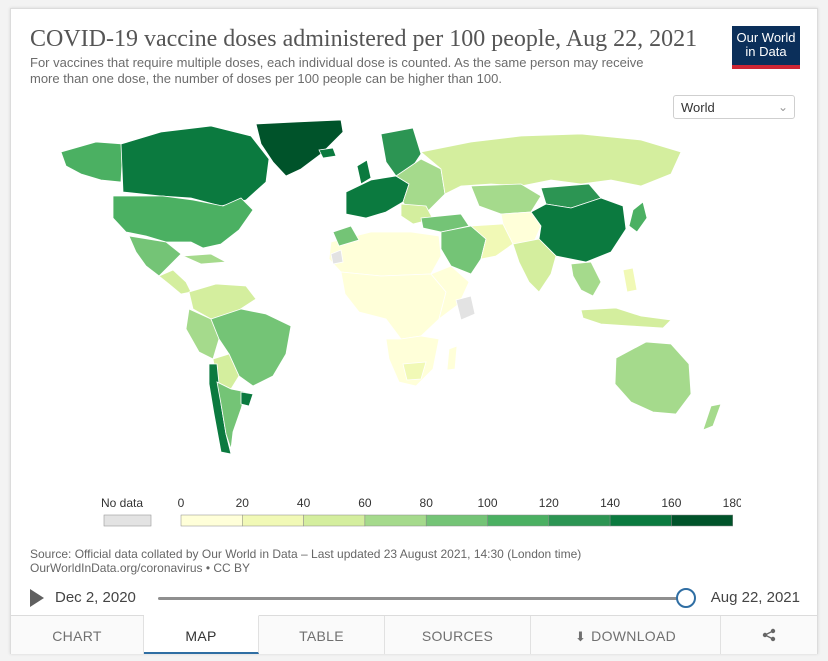 The image size is (828, 661). What do you see at coordinates (638, 217) in the screenshot?
I see `map-japan` at bounding box center [638, 217].